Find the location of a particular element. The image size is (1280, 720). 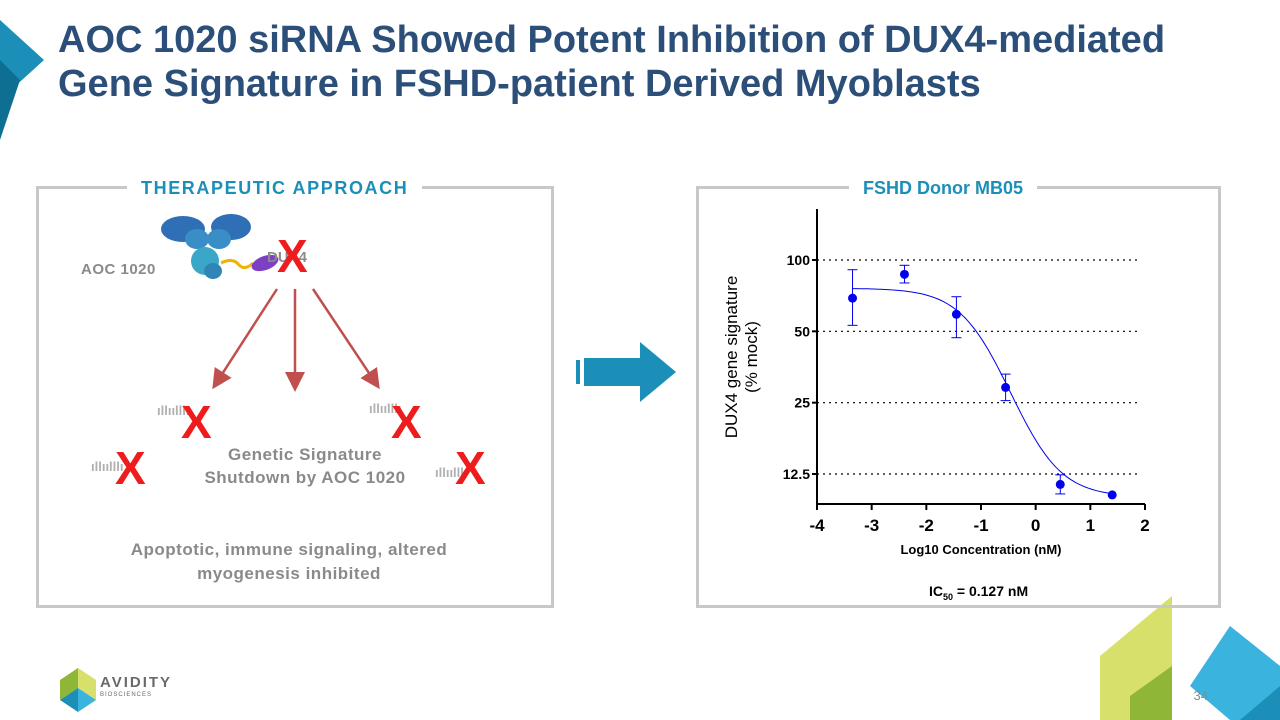

ic50-value: = 0.127 nM is located at coordinates (991, 591).